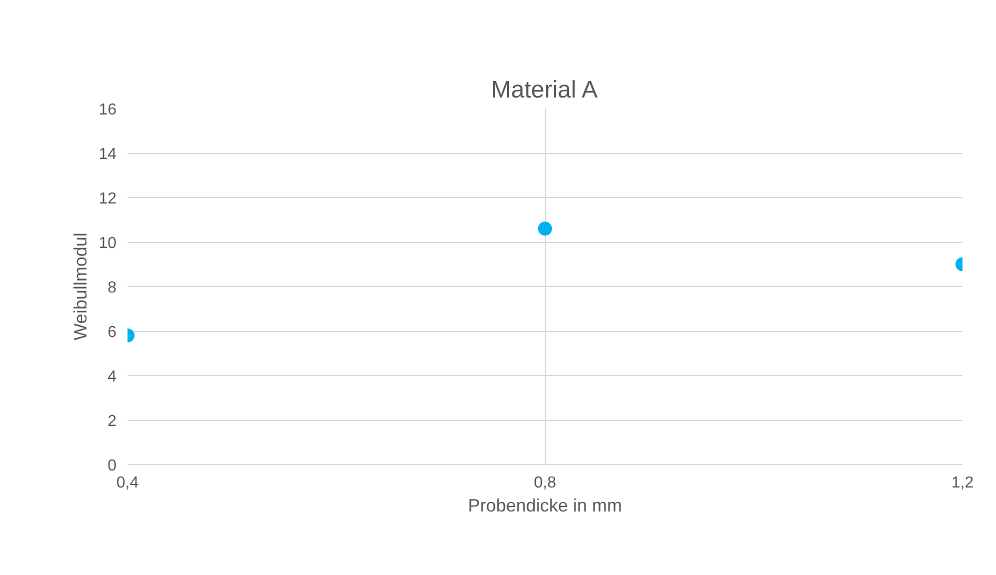 This screenshot has width=996, height=575. I want to click on x-tick-label: 0,8, so click(545, 483).